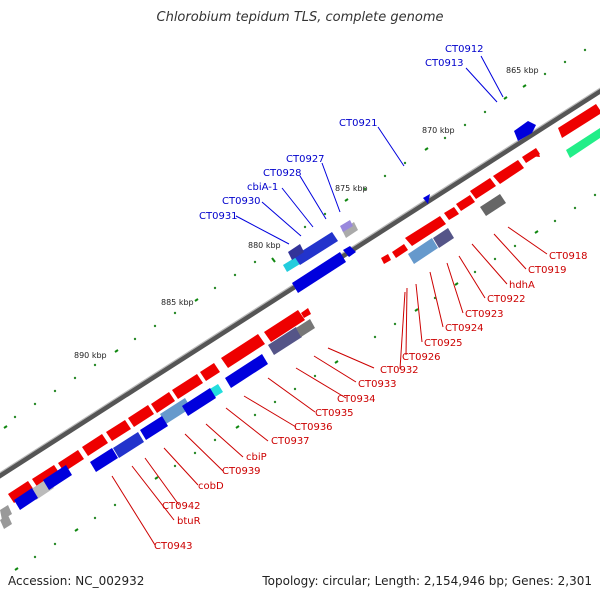 Image resolution: width=600 pixels, height=600 pixels. What do you see at coordinates (211, 486) in the screenshot?
I see `gene-label-cobd: cobD` at bounding box center [211, 486].